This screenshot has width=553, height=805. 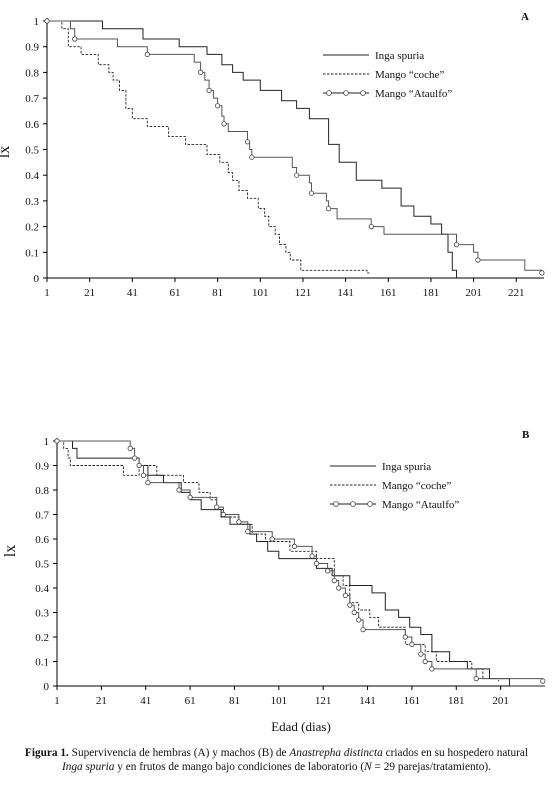 What do you see at coordinates (336, 753) in the screenshot?
I see `caption-species: Anastrepha distincta` at bounding box center [336, 753].